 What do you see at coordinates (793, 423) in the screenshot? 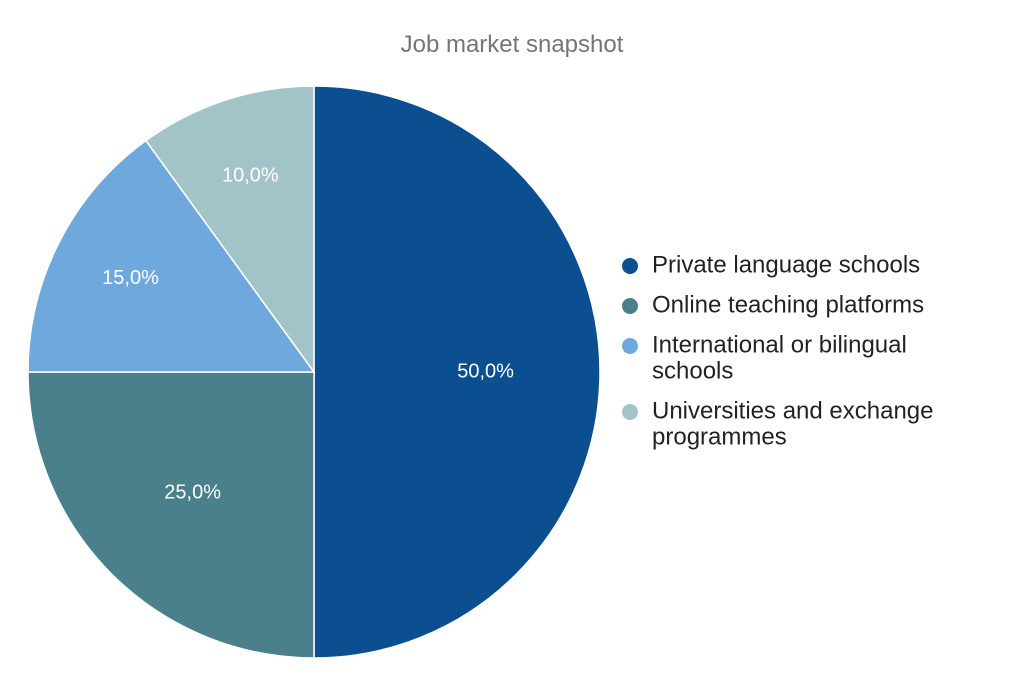
I see `legend-label: Universities and exchange programmes` at bounding box center [793, 423].